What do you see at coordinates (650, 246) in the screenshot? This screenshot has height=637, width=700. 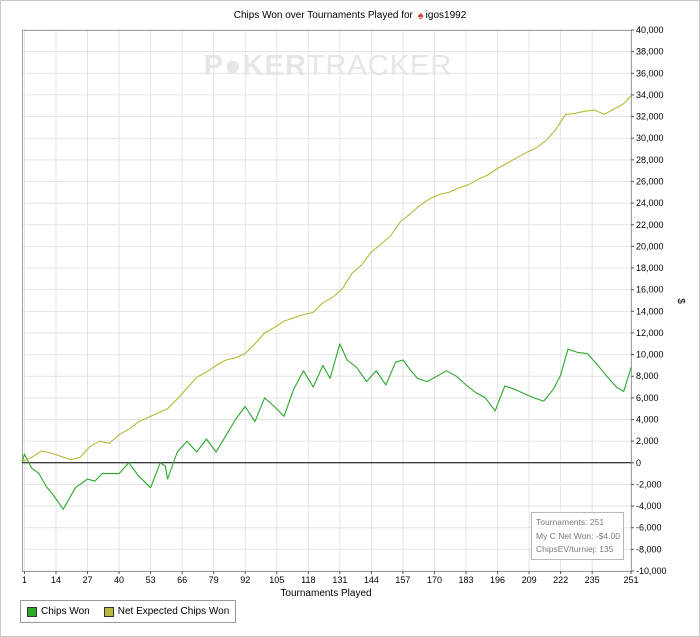 I see `y-tick-label: 20,000` at bounding box center [650, 246].